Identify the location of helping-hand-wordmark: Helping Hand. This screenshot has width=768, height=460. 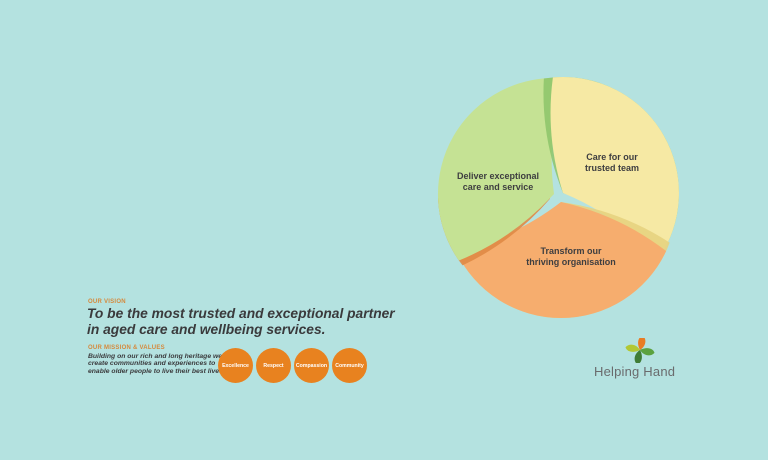
(635, 371).